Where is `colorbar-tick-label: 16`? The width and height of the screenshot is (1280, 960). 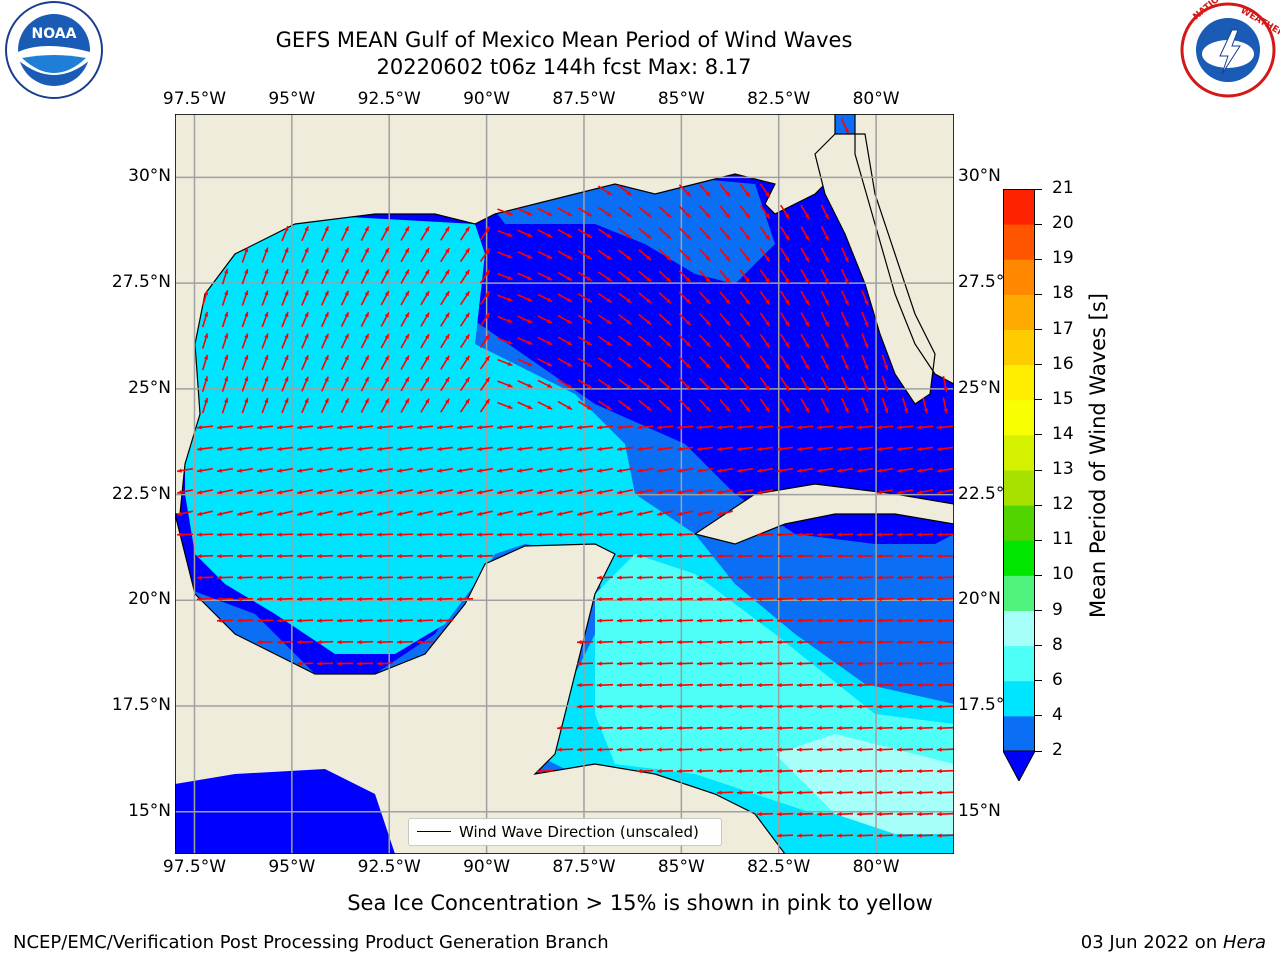
colorbar-tick-label: 16 is located at coordinates (1063, 363).